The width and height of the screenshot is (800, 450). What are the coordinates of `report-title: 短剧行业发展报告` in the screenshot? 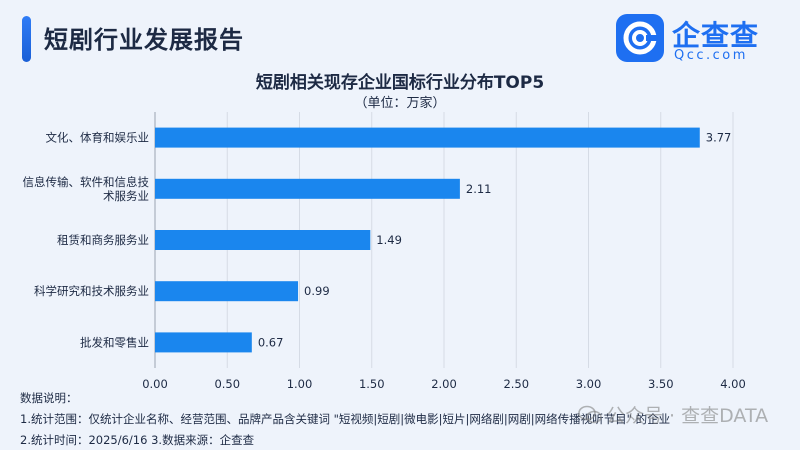 It's located at (144, 40).